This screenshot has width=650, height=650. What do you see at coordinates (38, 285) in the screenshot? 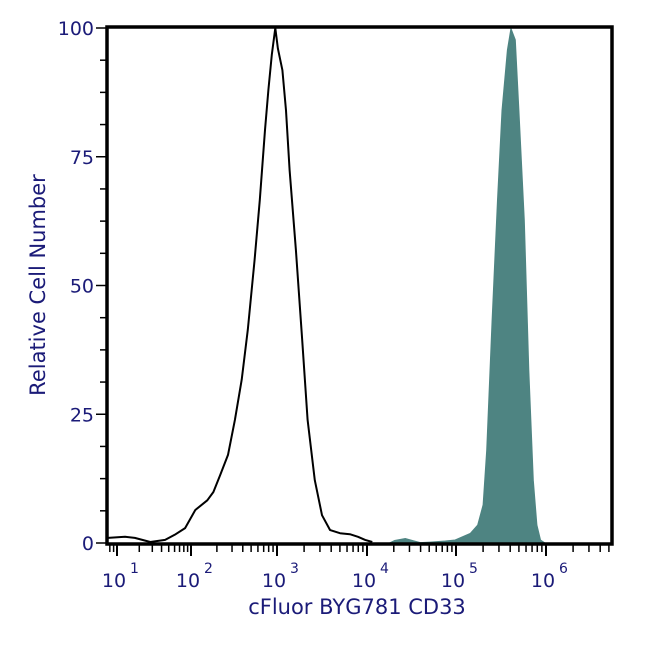
I see `y-axis-title: Relative Cell Number` at bounding box center [38, 285].